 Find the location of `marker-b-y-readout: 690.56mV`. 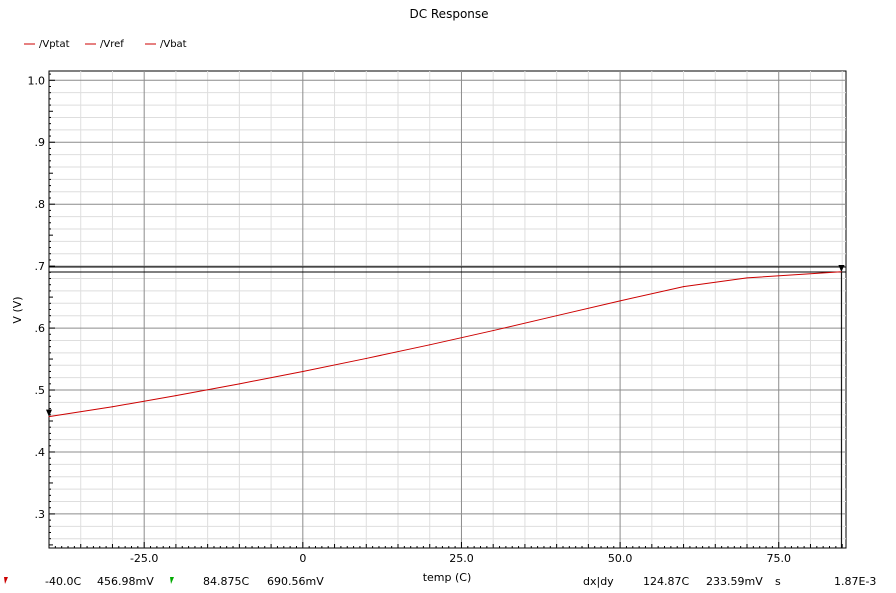

marker-b-y-readout: 690.56mV is located at coordinates (295, 581).